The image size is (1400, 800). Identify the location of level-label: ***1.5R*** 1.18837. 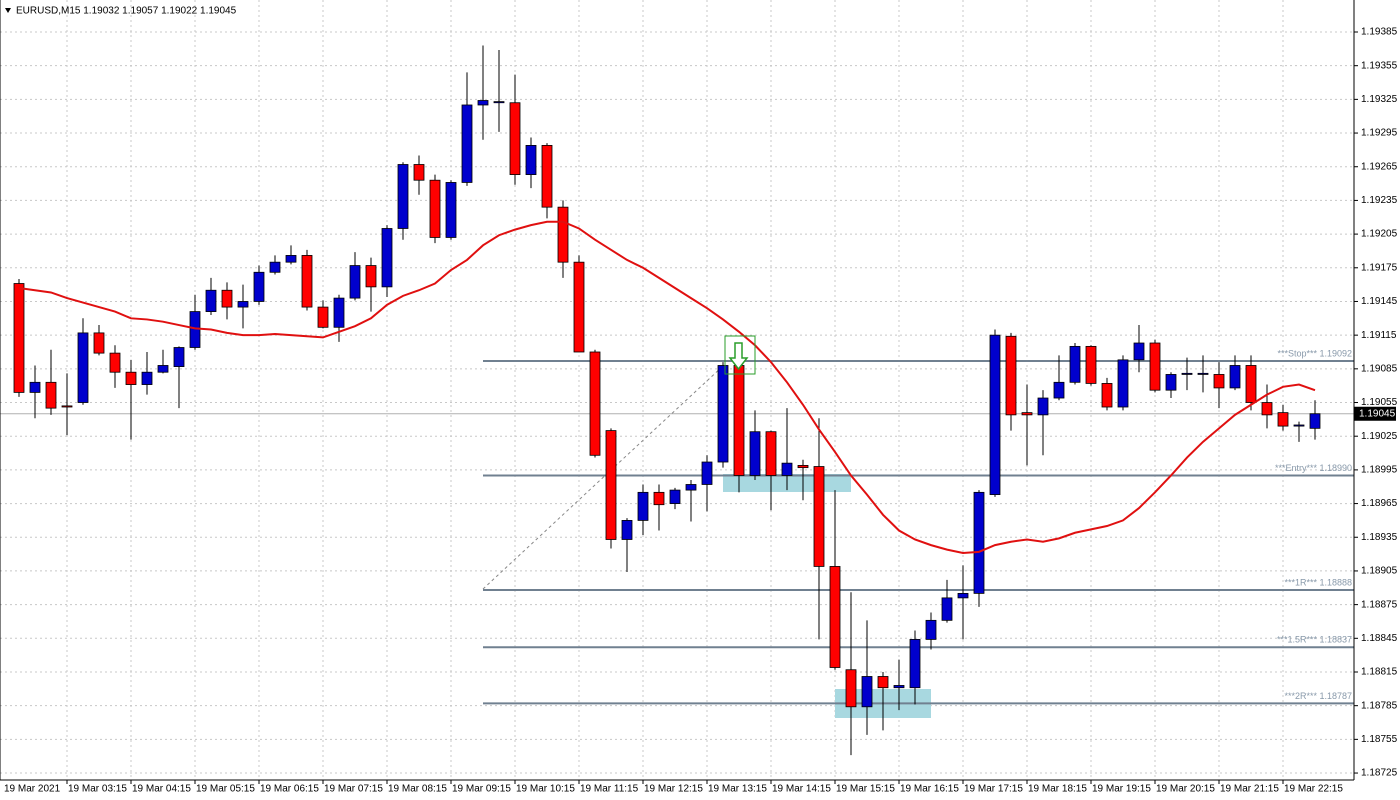
(1314, 640).